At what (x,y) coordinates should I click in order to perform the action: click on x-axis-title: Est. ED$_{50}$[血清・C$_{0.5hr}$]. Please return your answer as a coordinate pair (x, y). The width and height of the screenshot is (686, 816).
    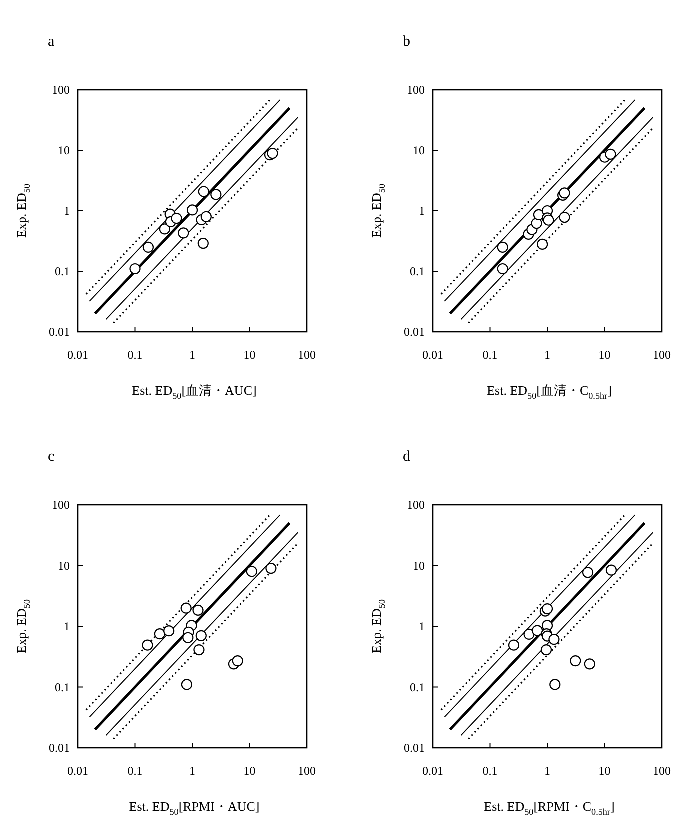
    Looking at the image, I should click on (549, 392).